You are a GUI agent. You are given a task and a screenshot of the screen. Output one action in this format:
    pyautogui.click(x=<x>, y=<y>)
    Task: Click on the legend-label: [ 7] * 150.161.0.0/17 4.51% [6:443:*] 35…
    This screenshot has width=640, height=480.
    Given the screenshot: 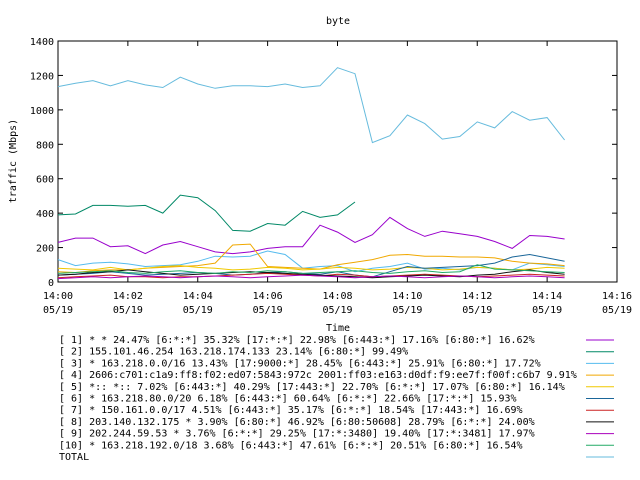 What is the action you would take?
    pyautogui.click(x=291, y=410)
    